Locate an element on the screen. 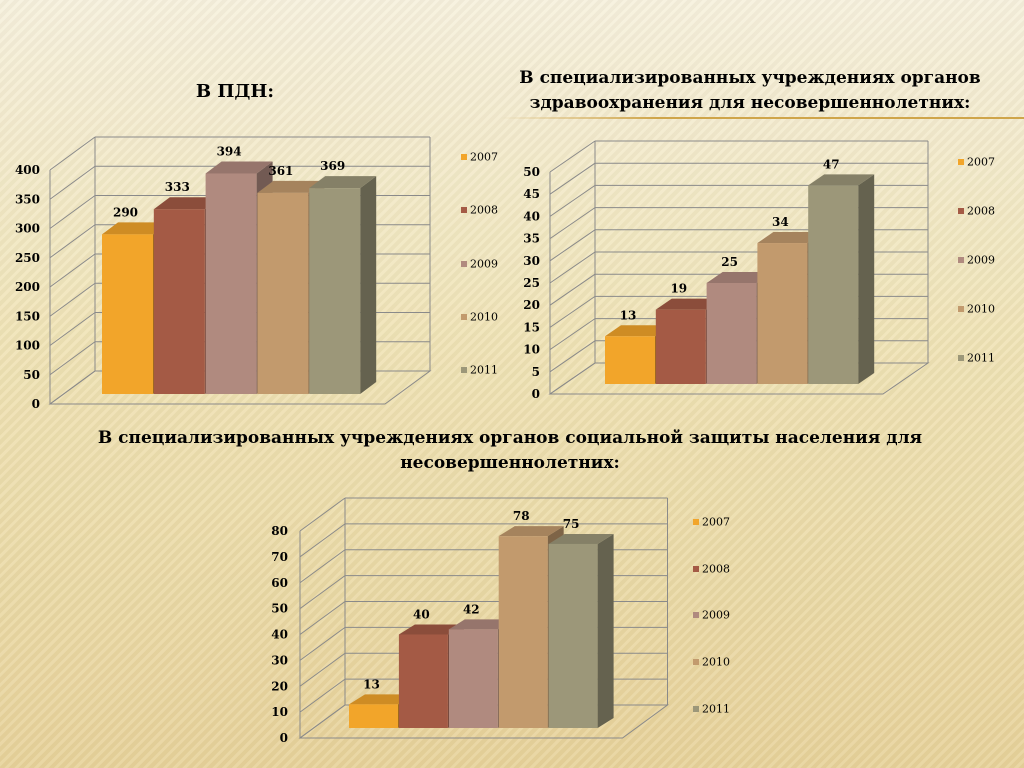 The image size is (1024, 768). data-label-2007: 290 is located at coordinates (125, 212).